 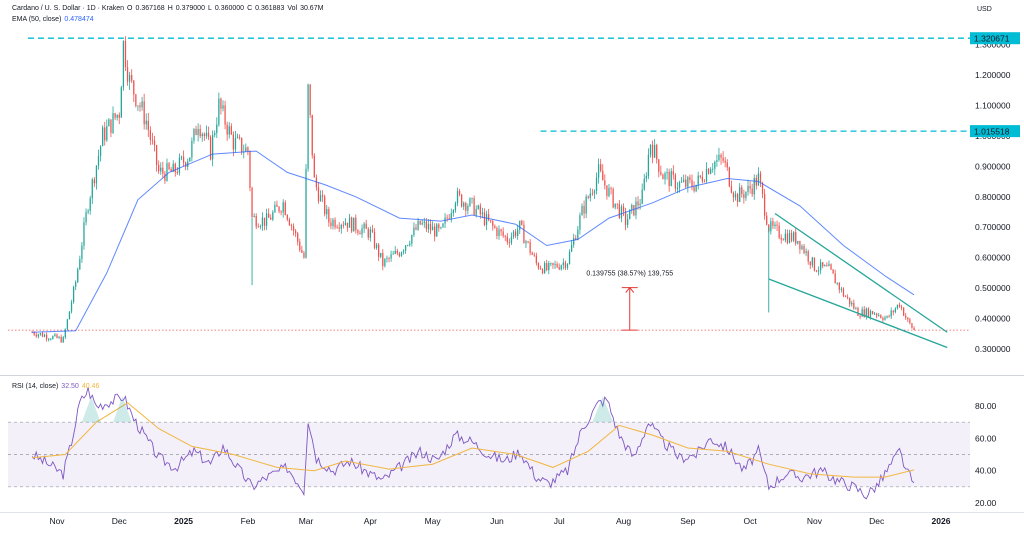 I want to click on rsi-tick-label: 60.00, so click(x=986, y=438).